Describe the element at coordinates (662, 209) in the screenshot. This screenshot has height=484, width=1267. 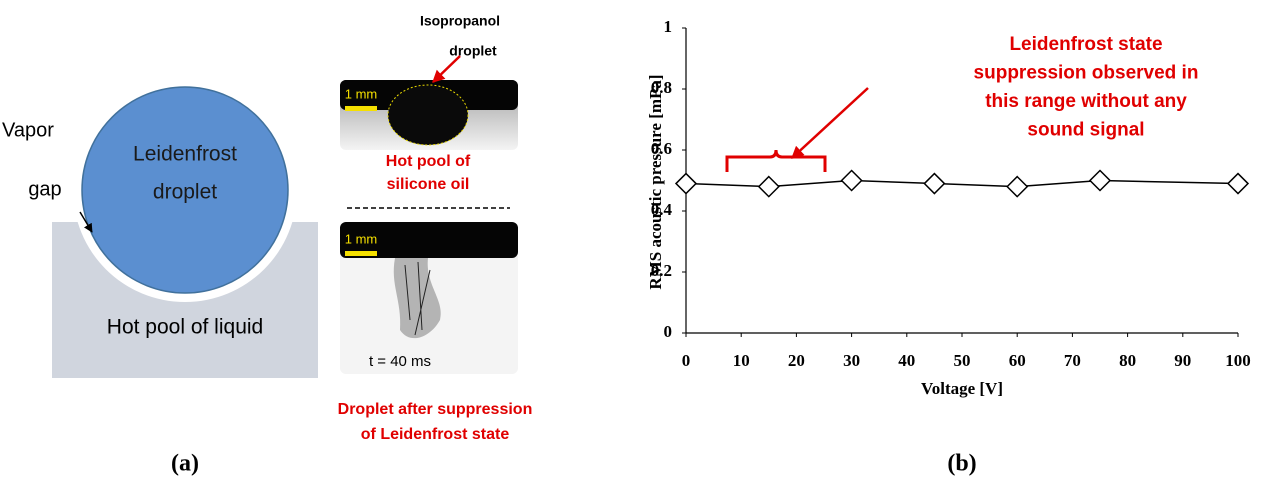
I see `y-tick-label: 0.4` at that location.